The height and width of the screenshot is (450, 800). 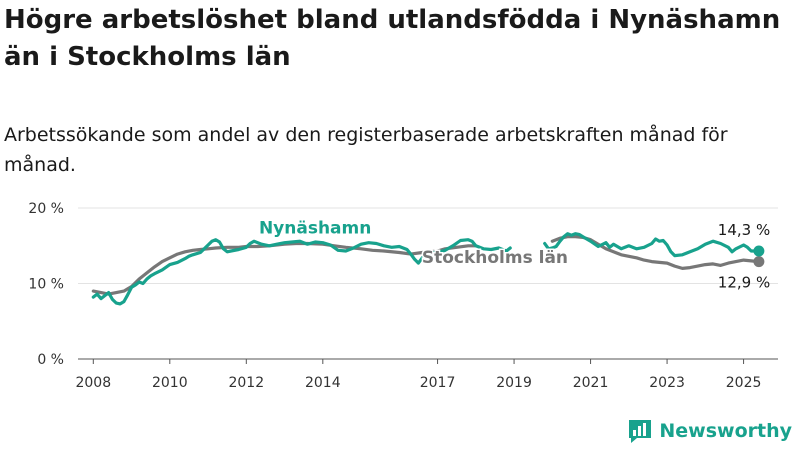 What do you see at coordinates (46, 209) in the screenshot?
I see `y-tick-label: 20 %` at bounding box center [46, 209].